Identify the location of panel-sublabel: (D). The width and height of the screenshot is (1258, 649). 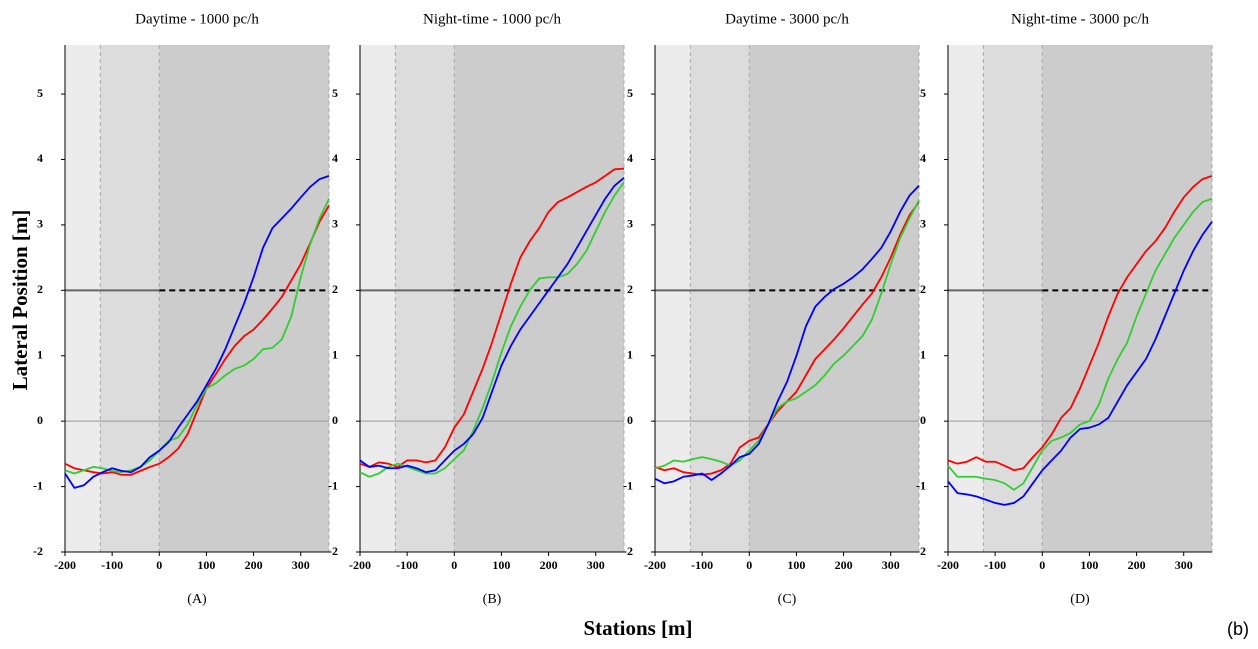
(1080, 599).